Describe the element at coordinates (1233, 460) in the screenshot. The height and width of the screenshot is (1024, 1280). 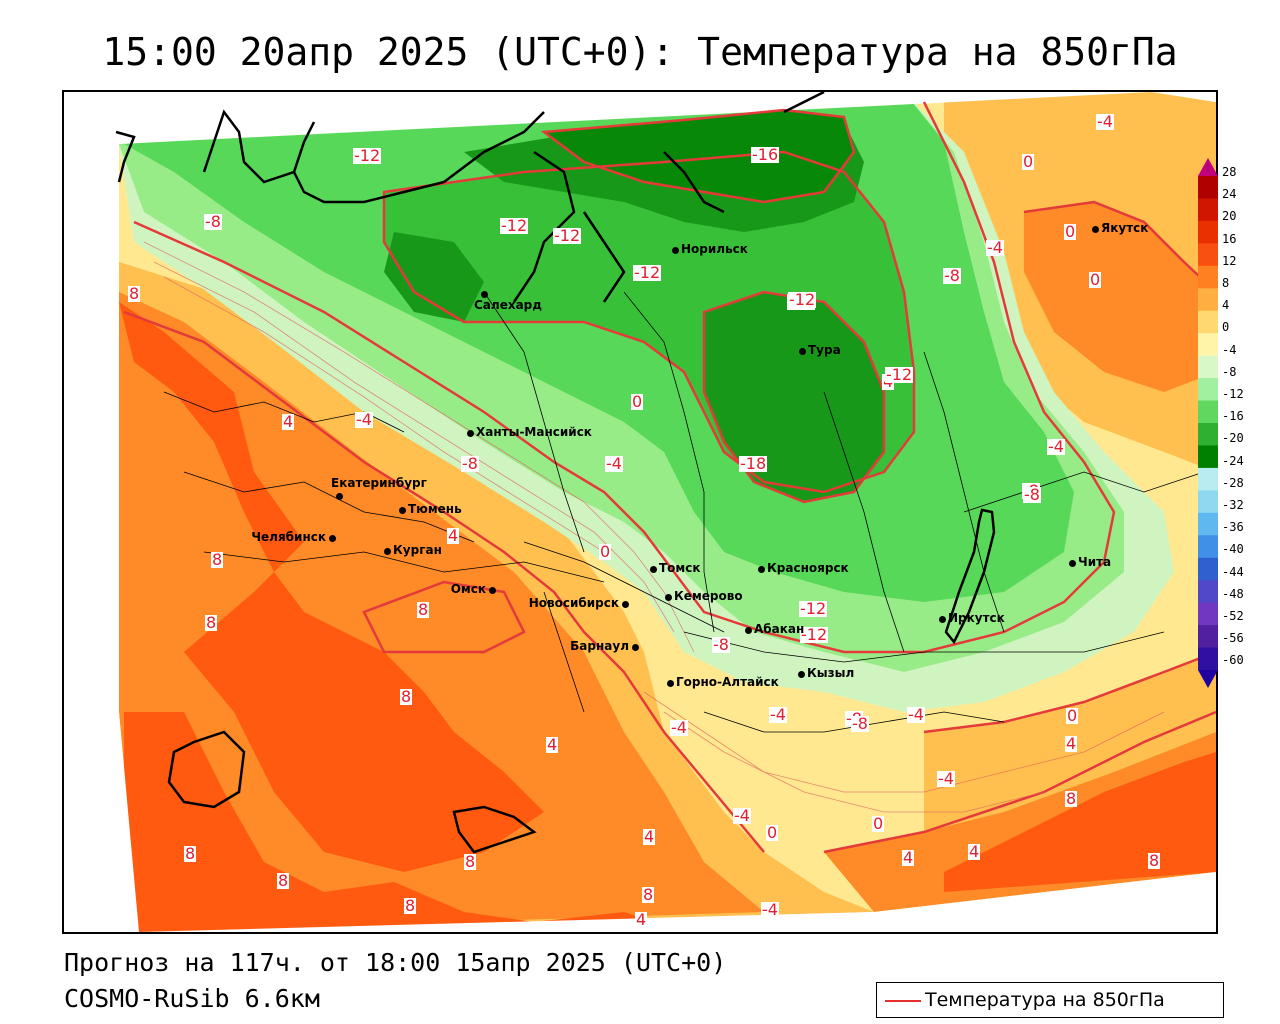
I see `colorbar-tick-label: -24` at that location.